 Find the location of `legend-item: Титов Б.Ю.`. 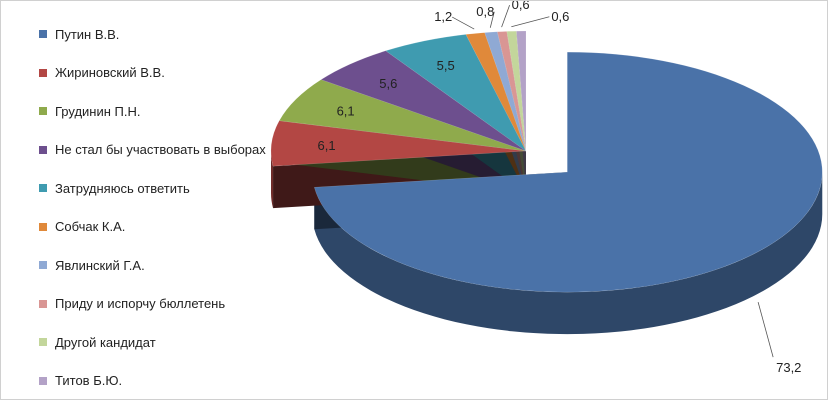

legend-item: Титов Б.Ю. is located at coordinates (80, 381).